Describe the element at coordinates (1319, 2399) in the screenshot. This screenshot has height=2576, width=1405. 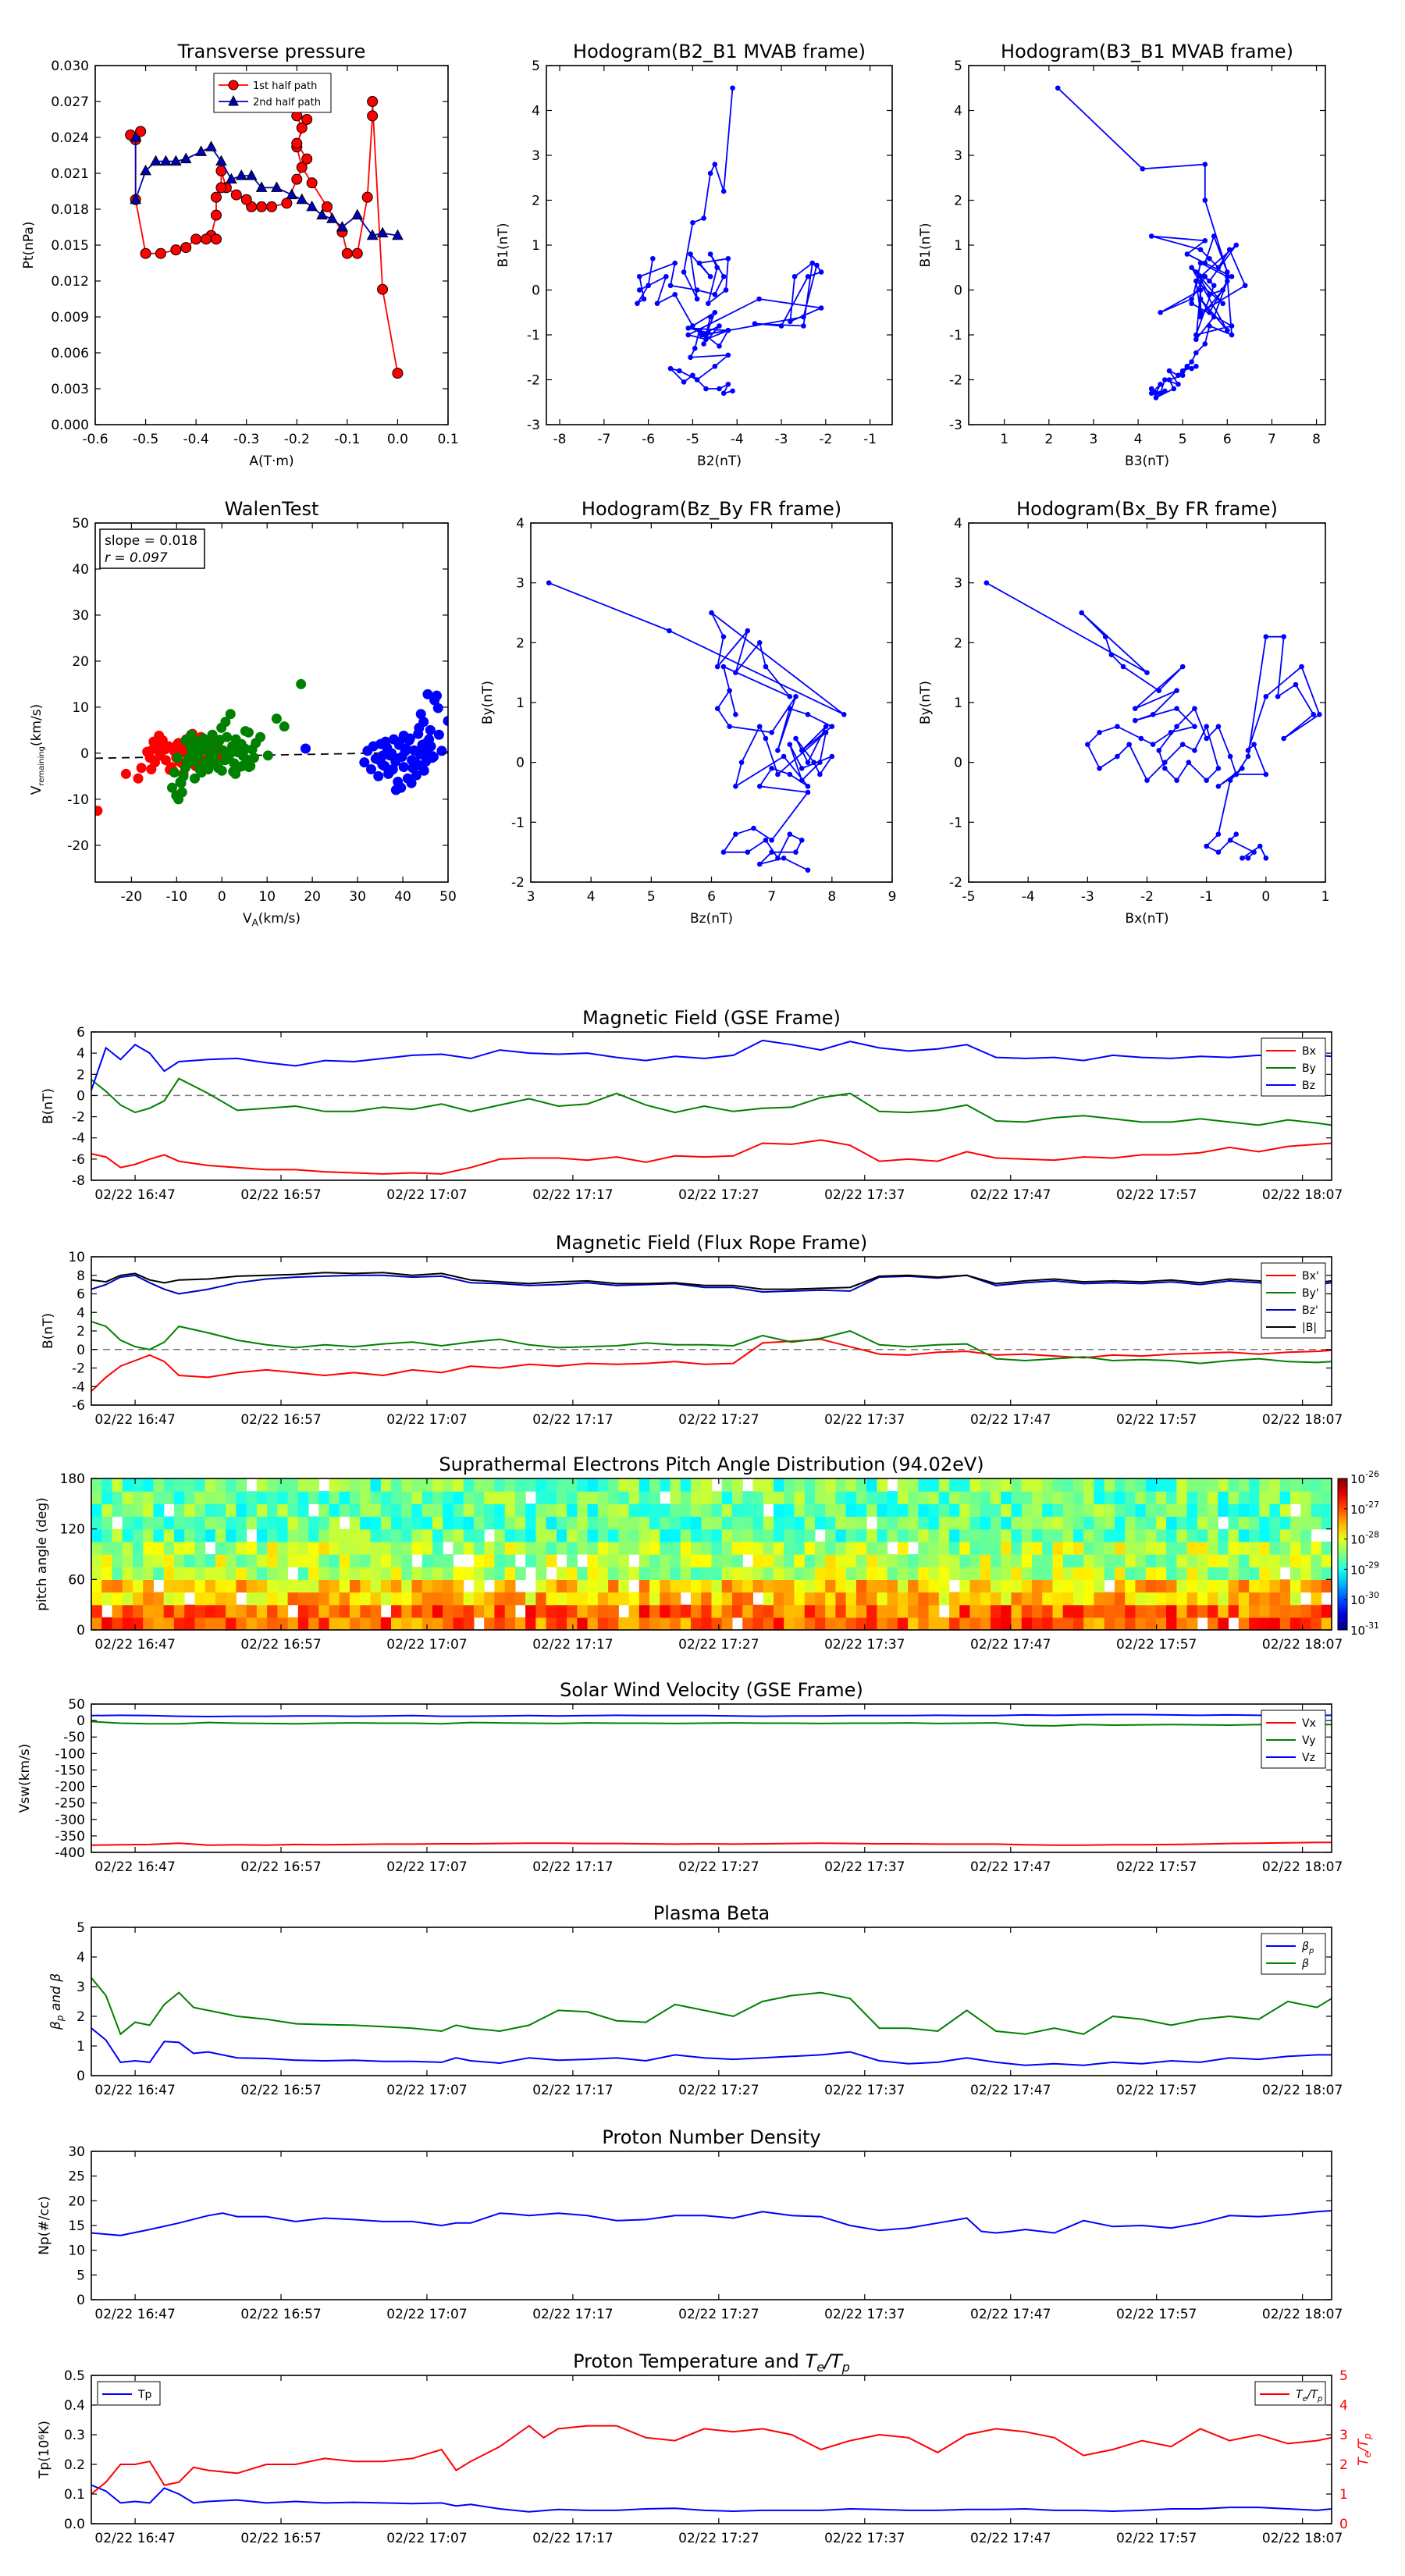
I see `tp_ratio-legend-label-sub2: p` at that location.